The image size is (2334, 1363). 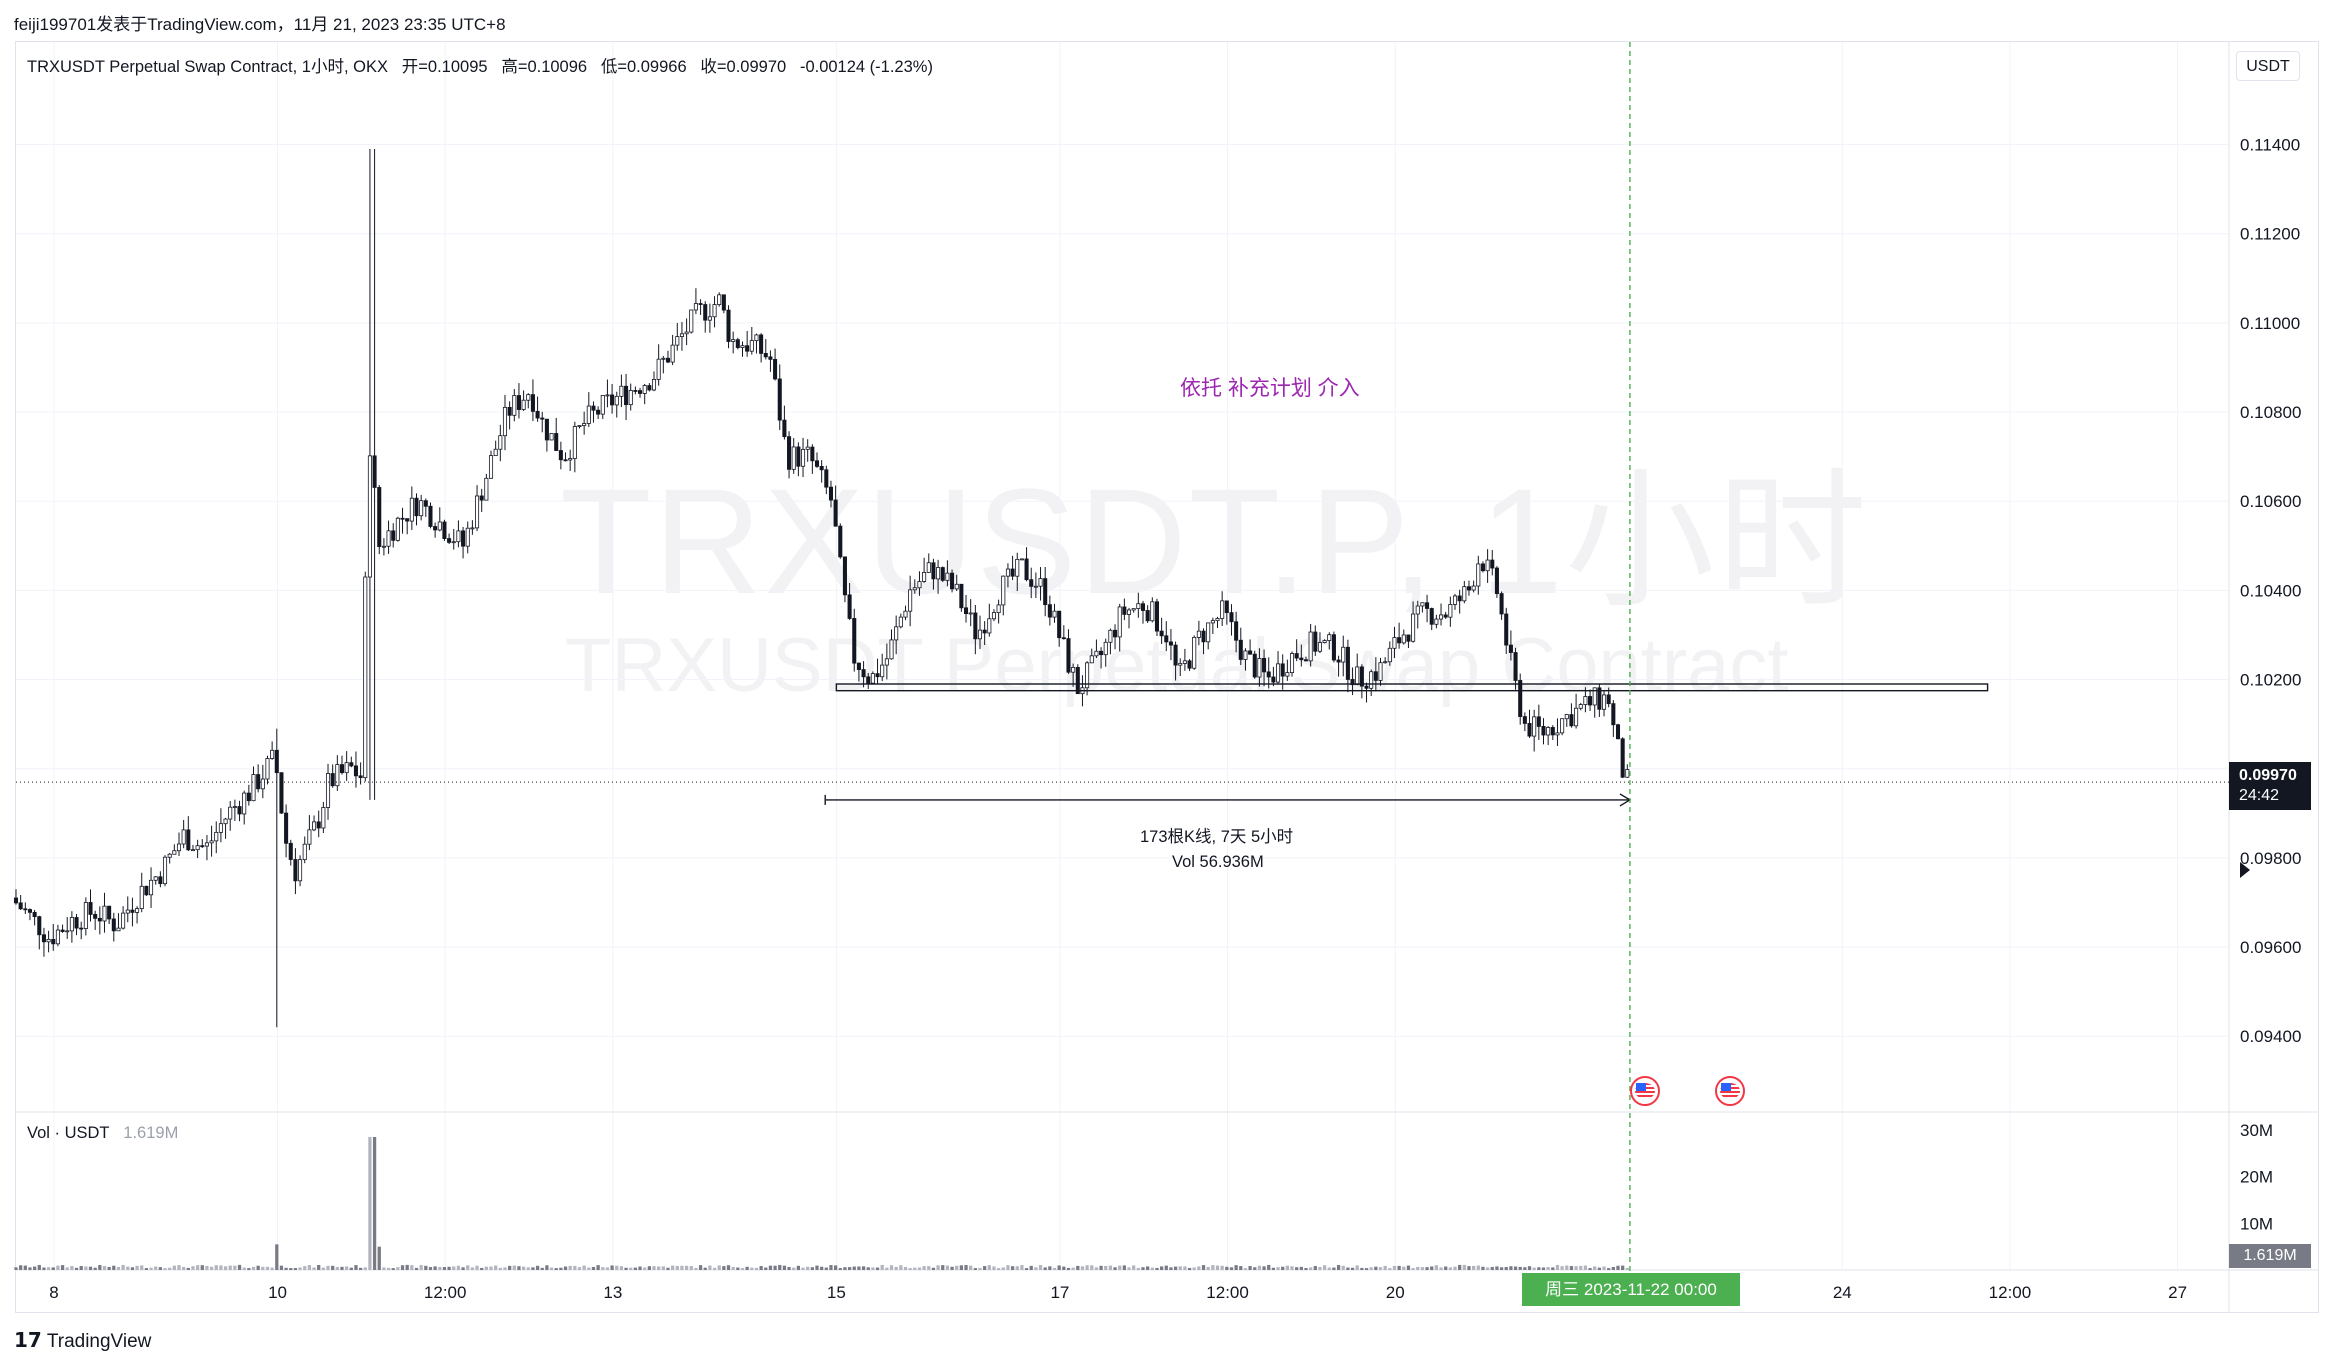 What do you see at coordinates (2268, 66) in the screenshot?
I see `currency-button: USDT` at bounding box center [2268, 66].